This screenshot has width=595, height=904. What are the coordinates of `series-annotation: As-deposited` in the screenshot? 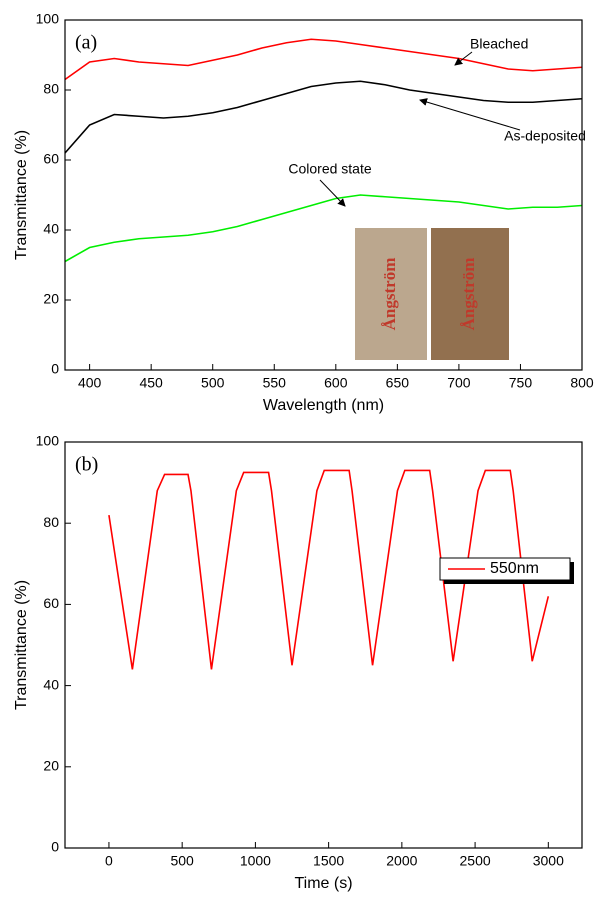 It's located at (545, 136).